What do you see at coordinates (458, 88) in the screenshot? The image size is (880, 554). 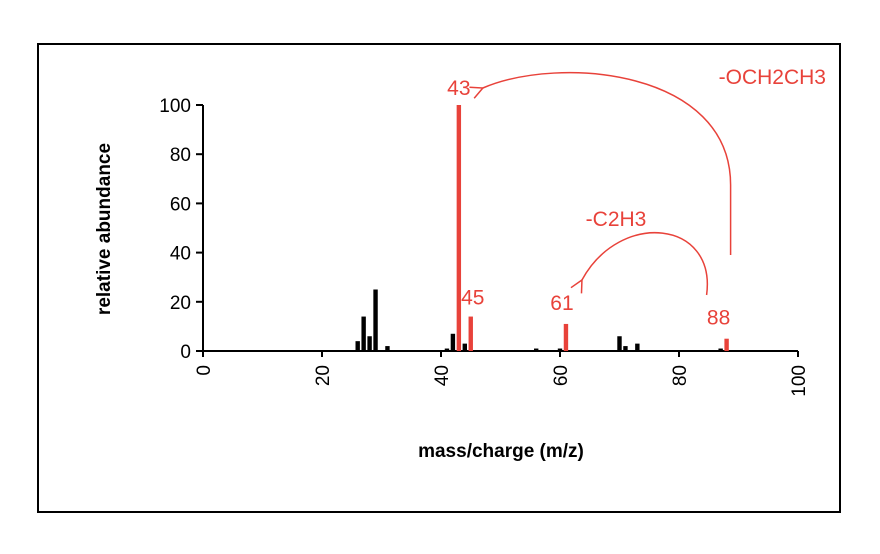 I see `peak-label: 43` at bounding box center [458, 88].